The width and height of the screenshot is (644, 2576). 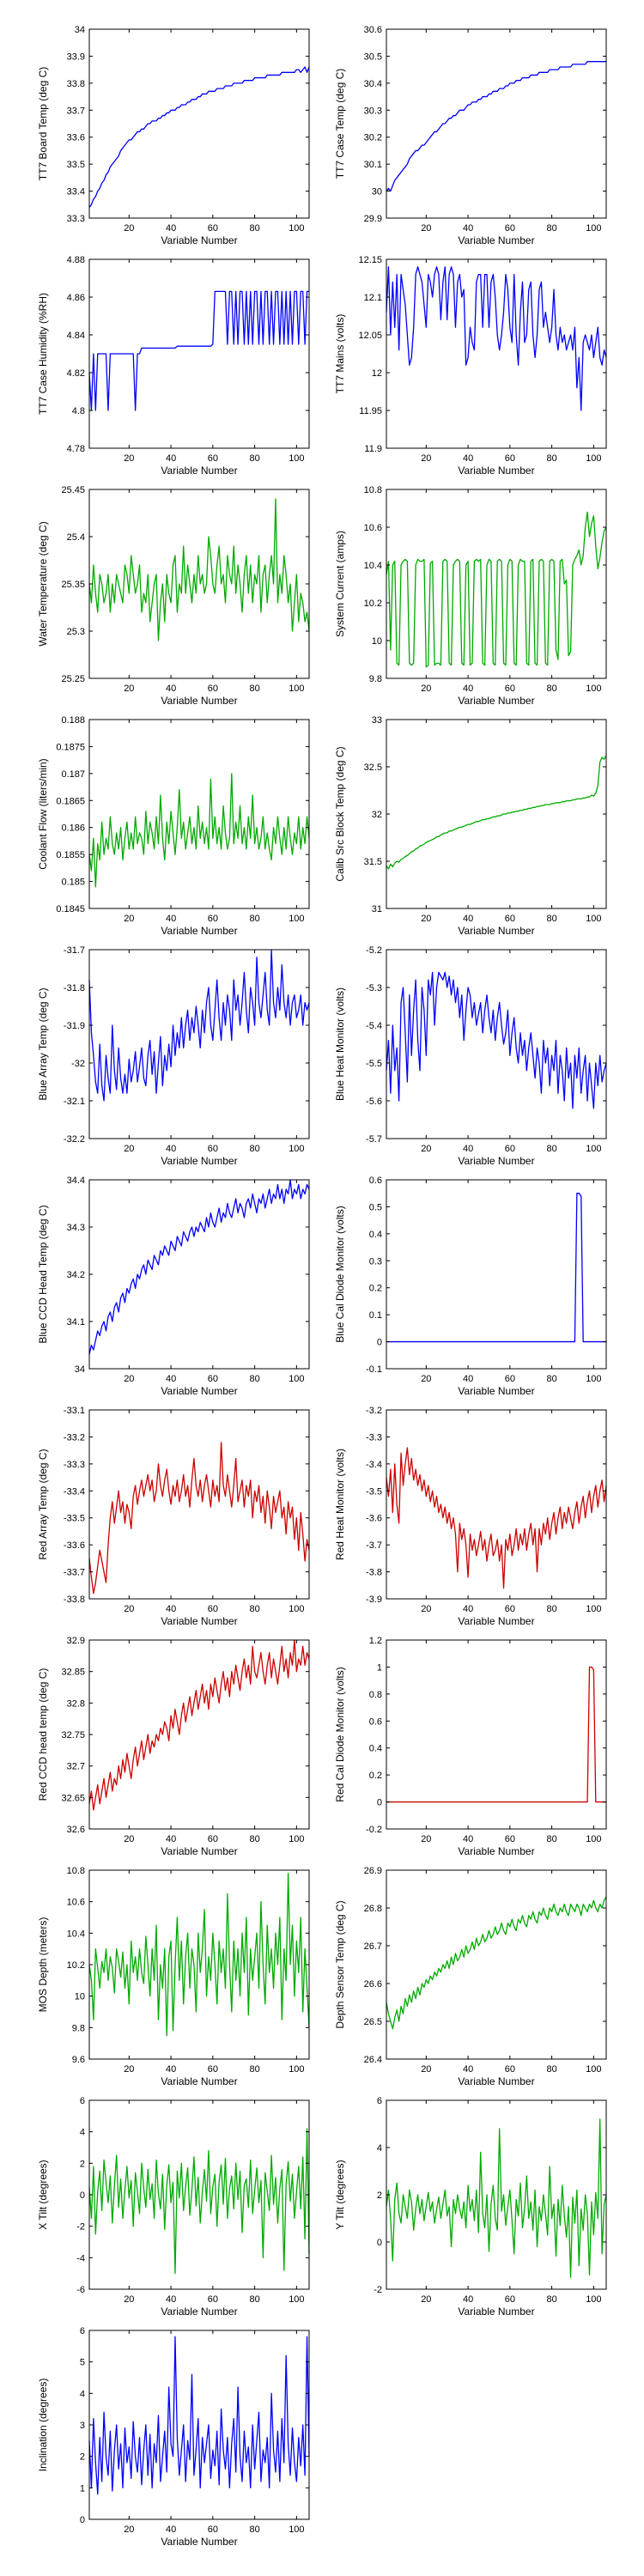 What do you see at coordinates (74, 1140) in the screenshot?
I see `y-tick-label: -32.2` at bounding box center [74, 1140].